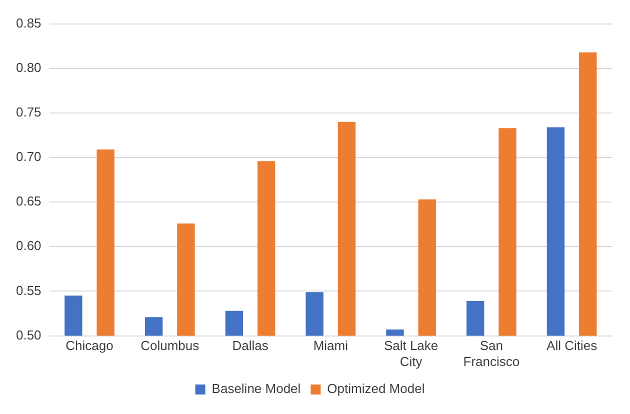  Describe the element at coordinates (29, 290) in the screenshot. I see `y-tick-label: 0.55` at that location.